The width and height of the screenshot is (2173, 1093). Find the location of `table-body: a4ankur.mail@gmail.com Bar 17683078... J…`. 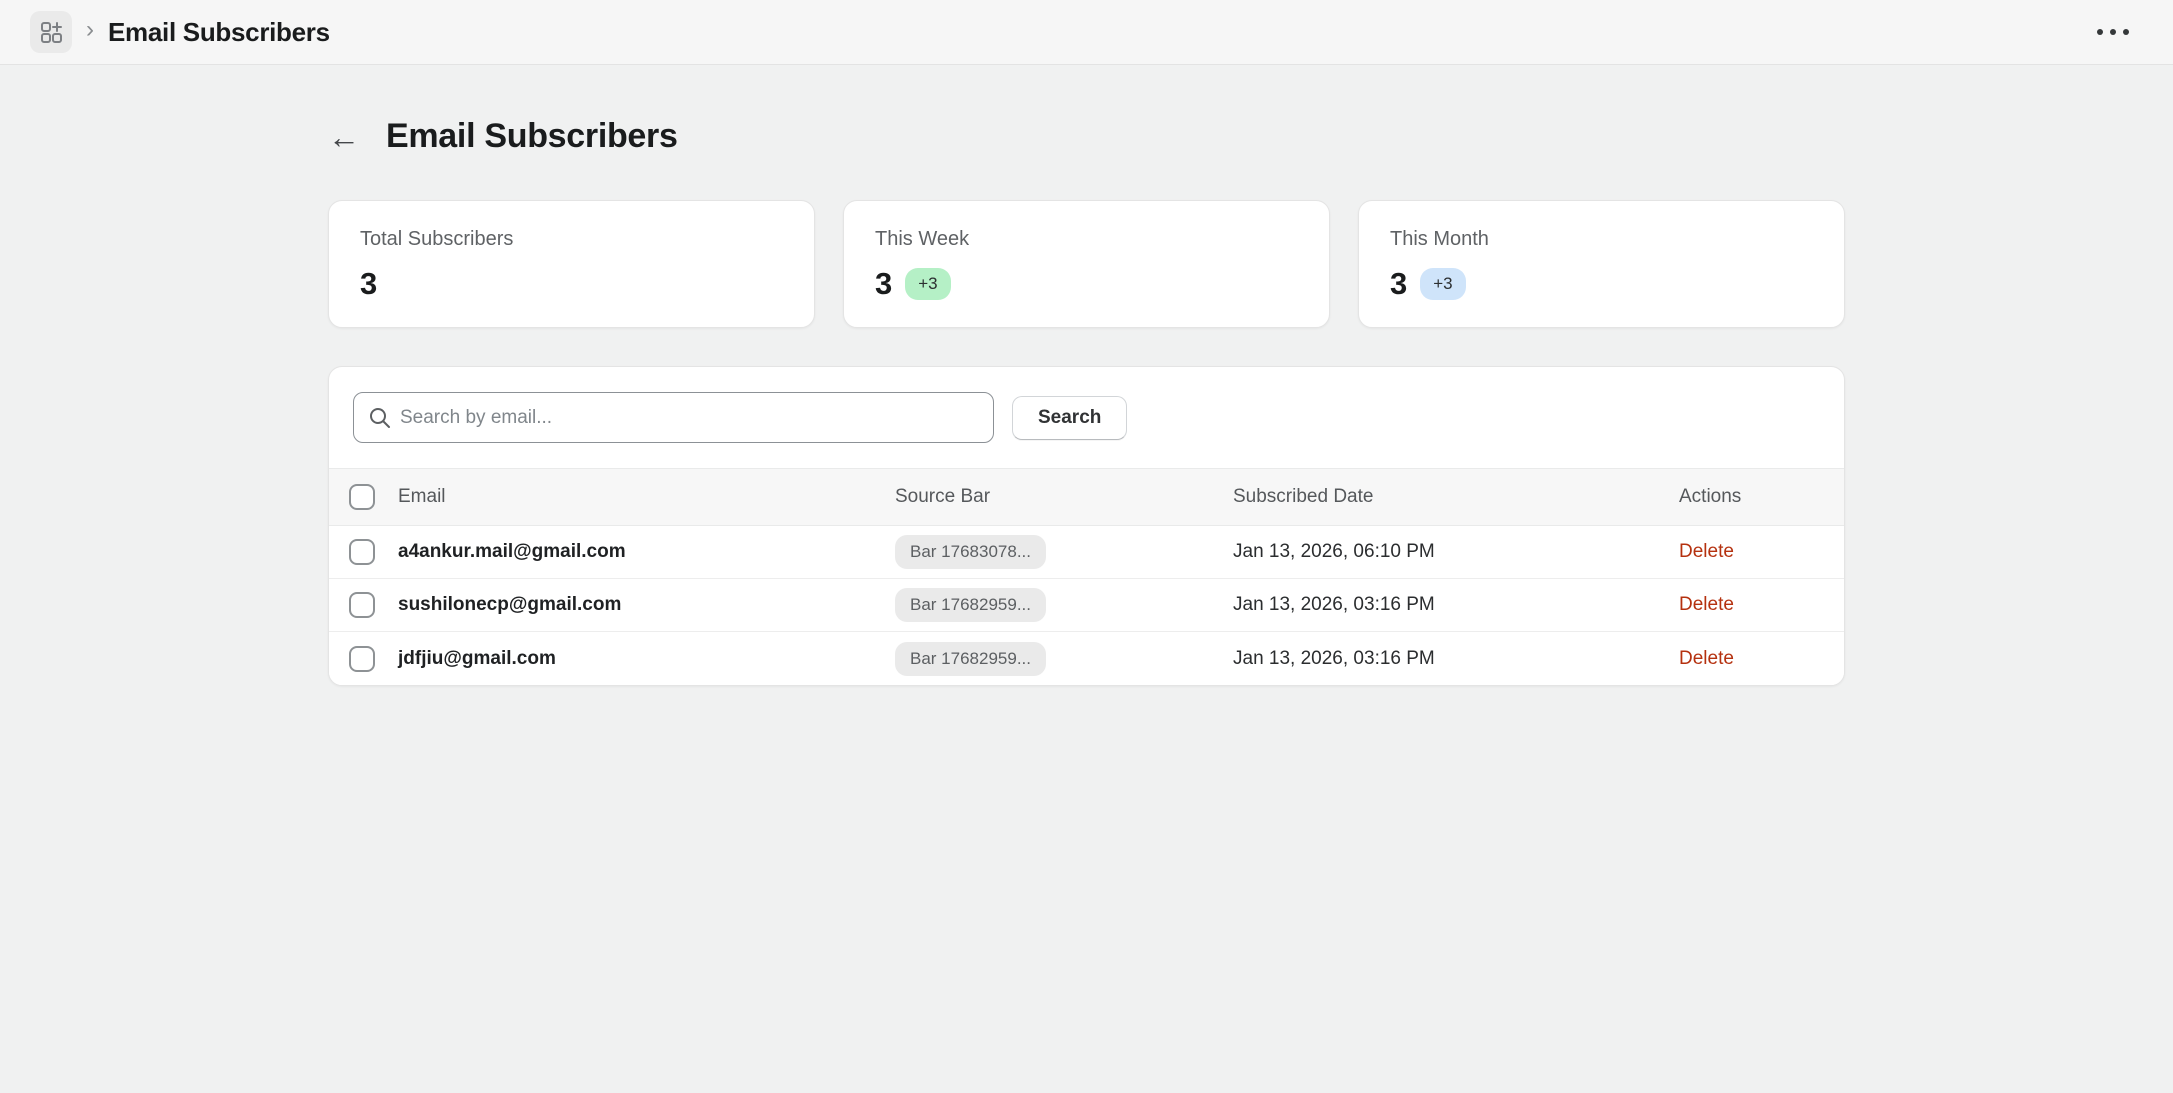

table-body: a4ankur.mail@gmail.com Bar 17683078... J… is located at coordinates (1086, 605).